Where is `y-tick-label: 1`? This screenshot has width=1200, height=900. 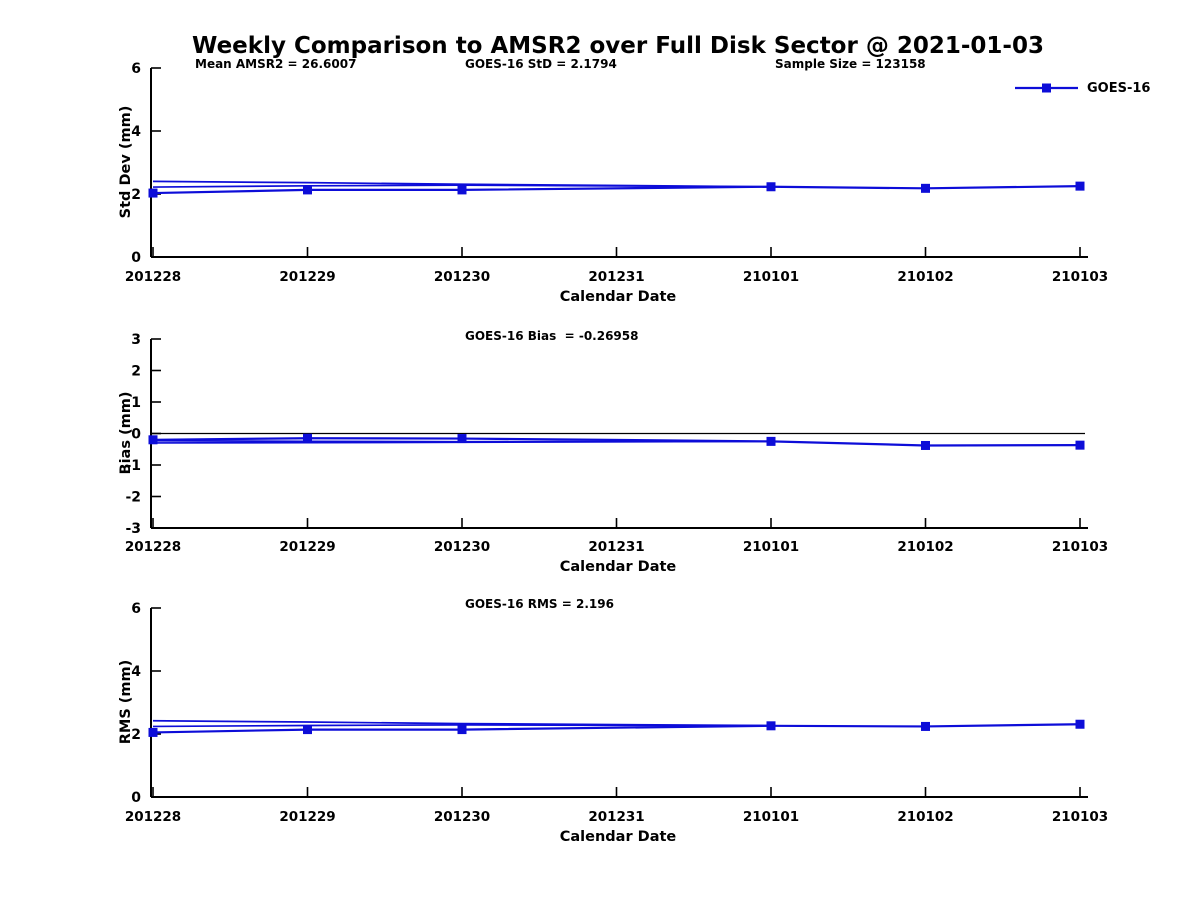
y-tick-label: 1 is located at coordinates (136, 403).